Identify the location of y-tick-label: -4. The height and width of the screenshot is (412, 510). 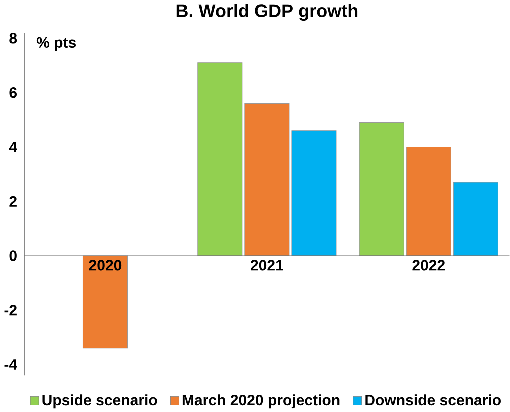
(11, 364).